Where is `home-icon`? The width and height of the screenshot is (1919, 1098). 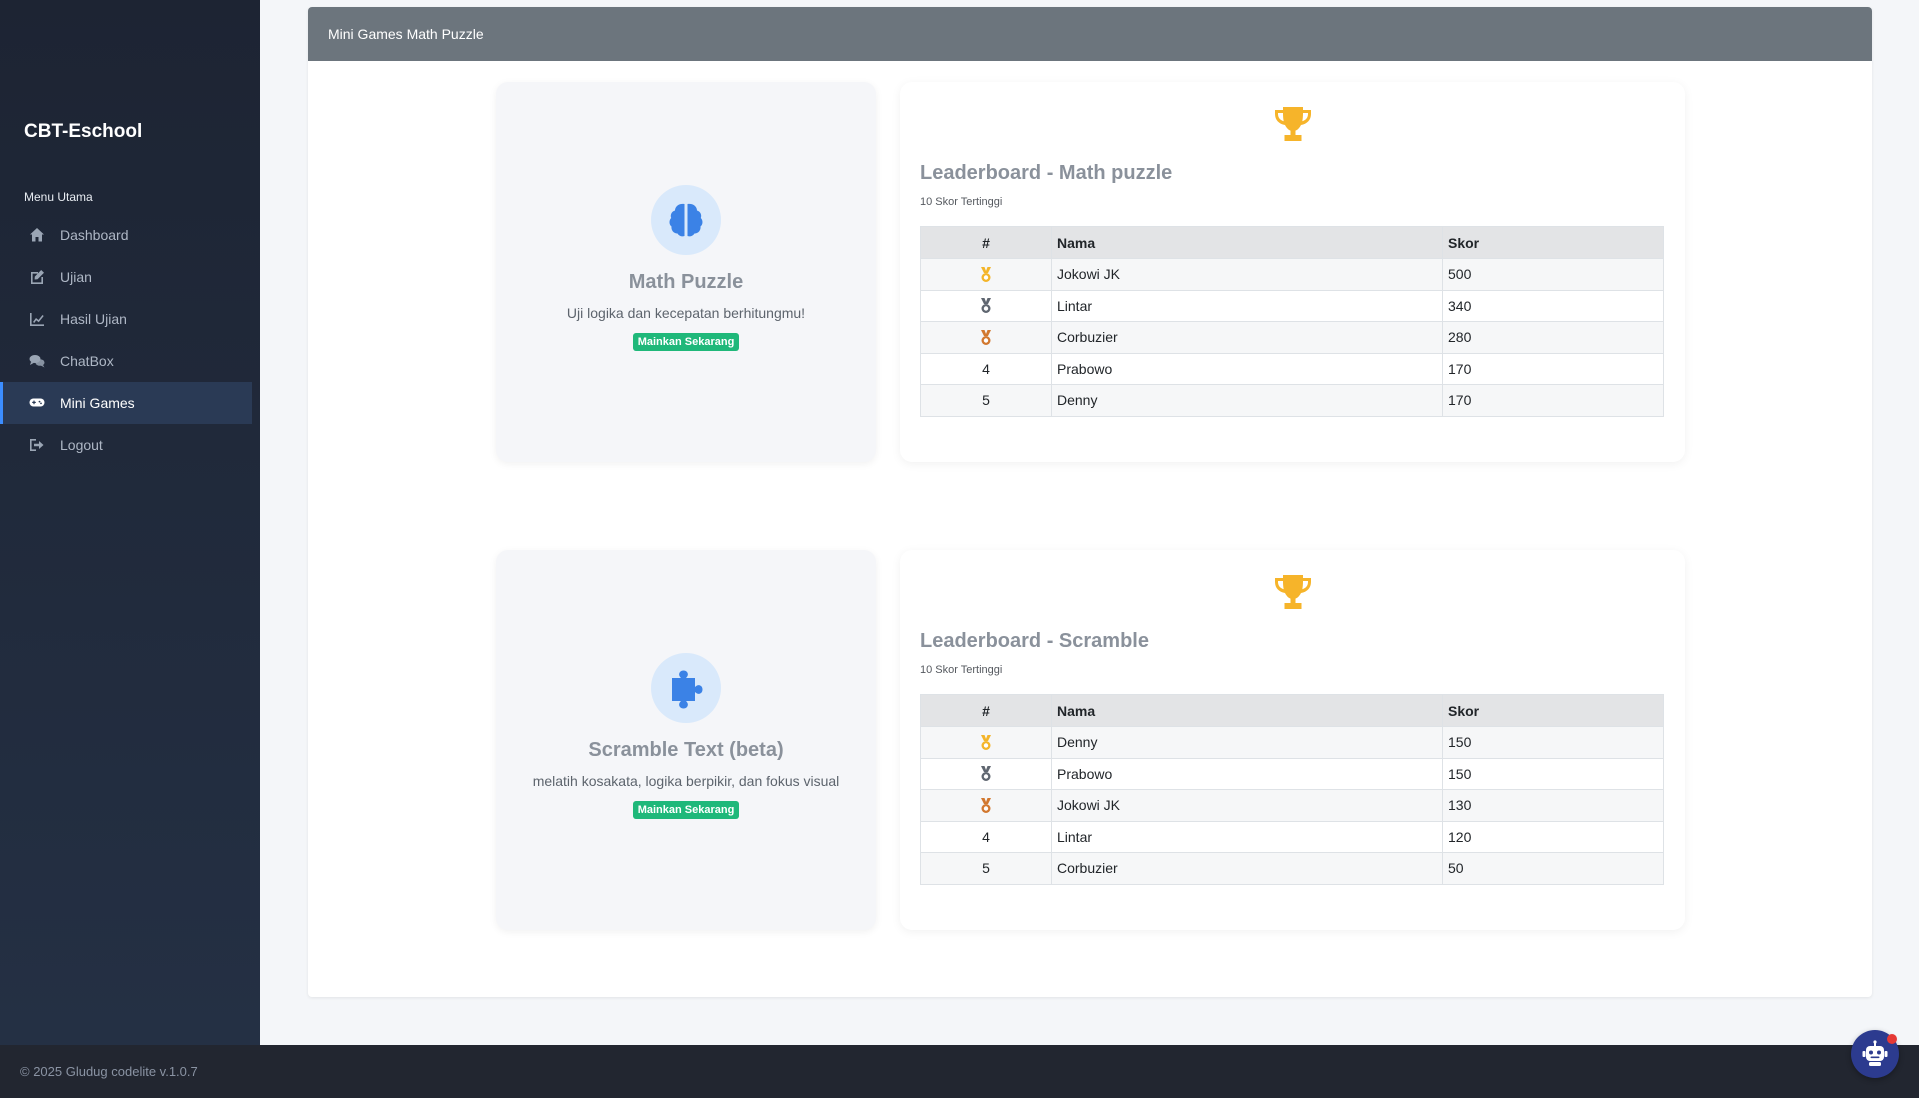
home-icon is located at coordinates (37, 235).